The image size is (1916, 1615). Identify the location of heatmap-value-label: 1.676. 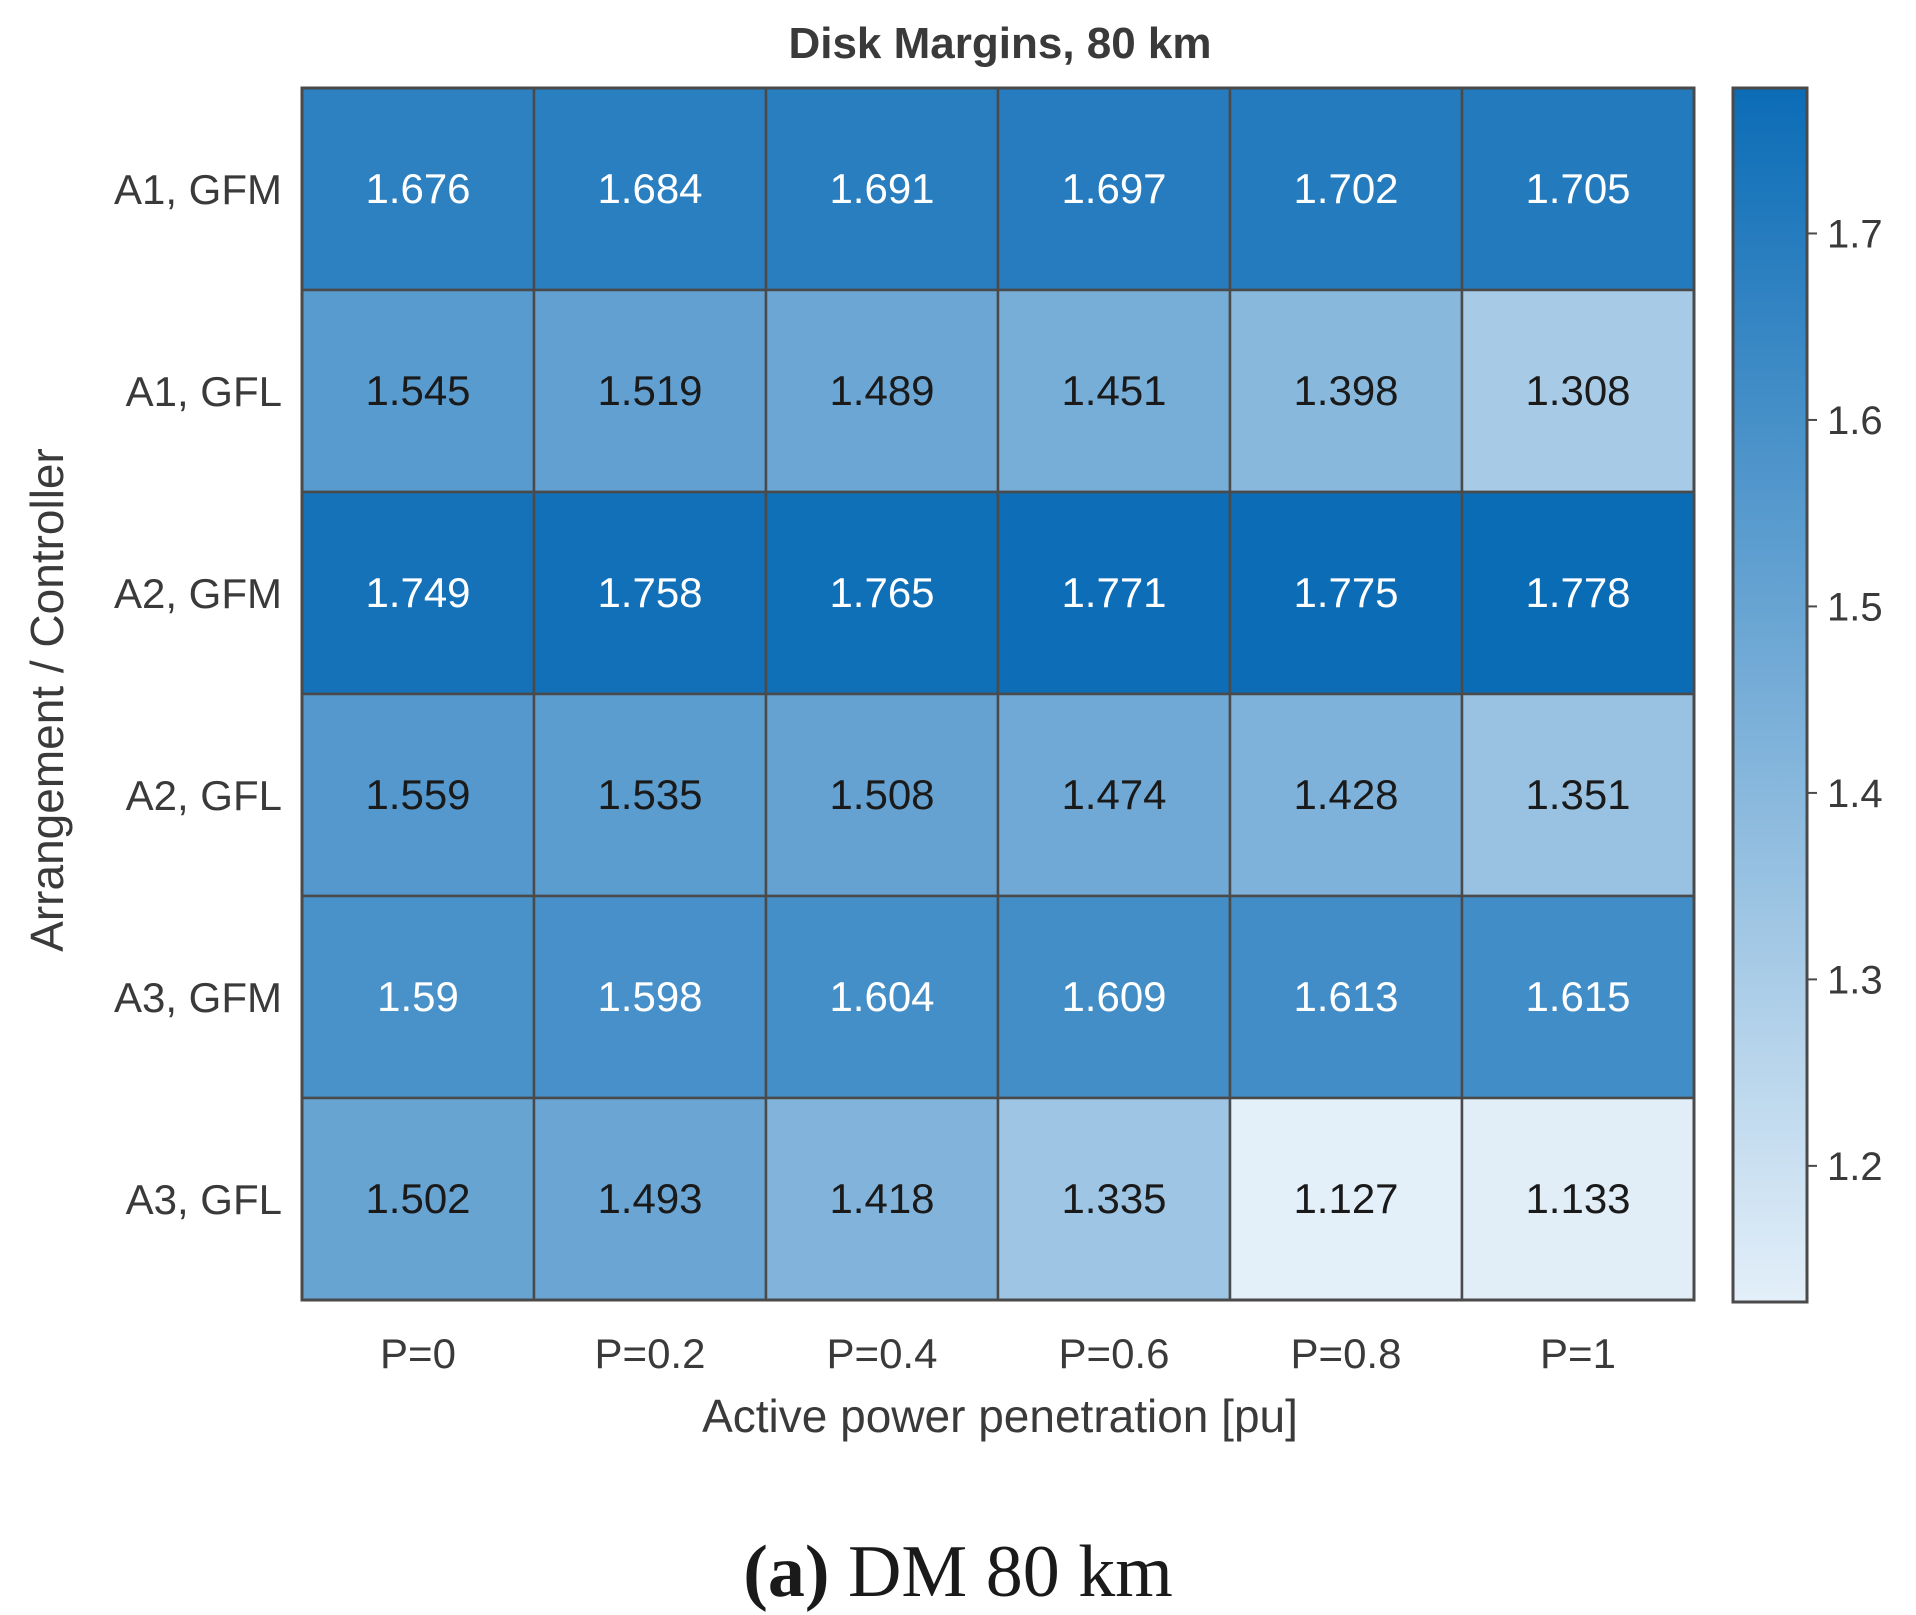
(417, 188).